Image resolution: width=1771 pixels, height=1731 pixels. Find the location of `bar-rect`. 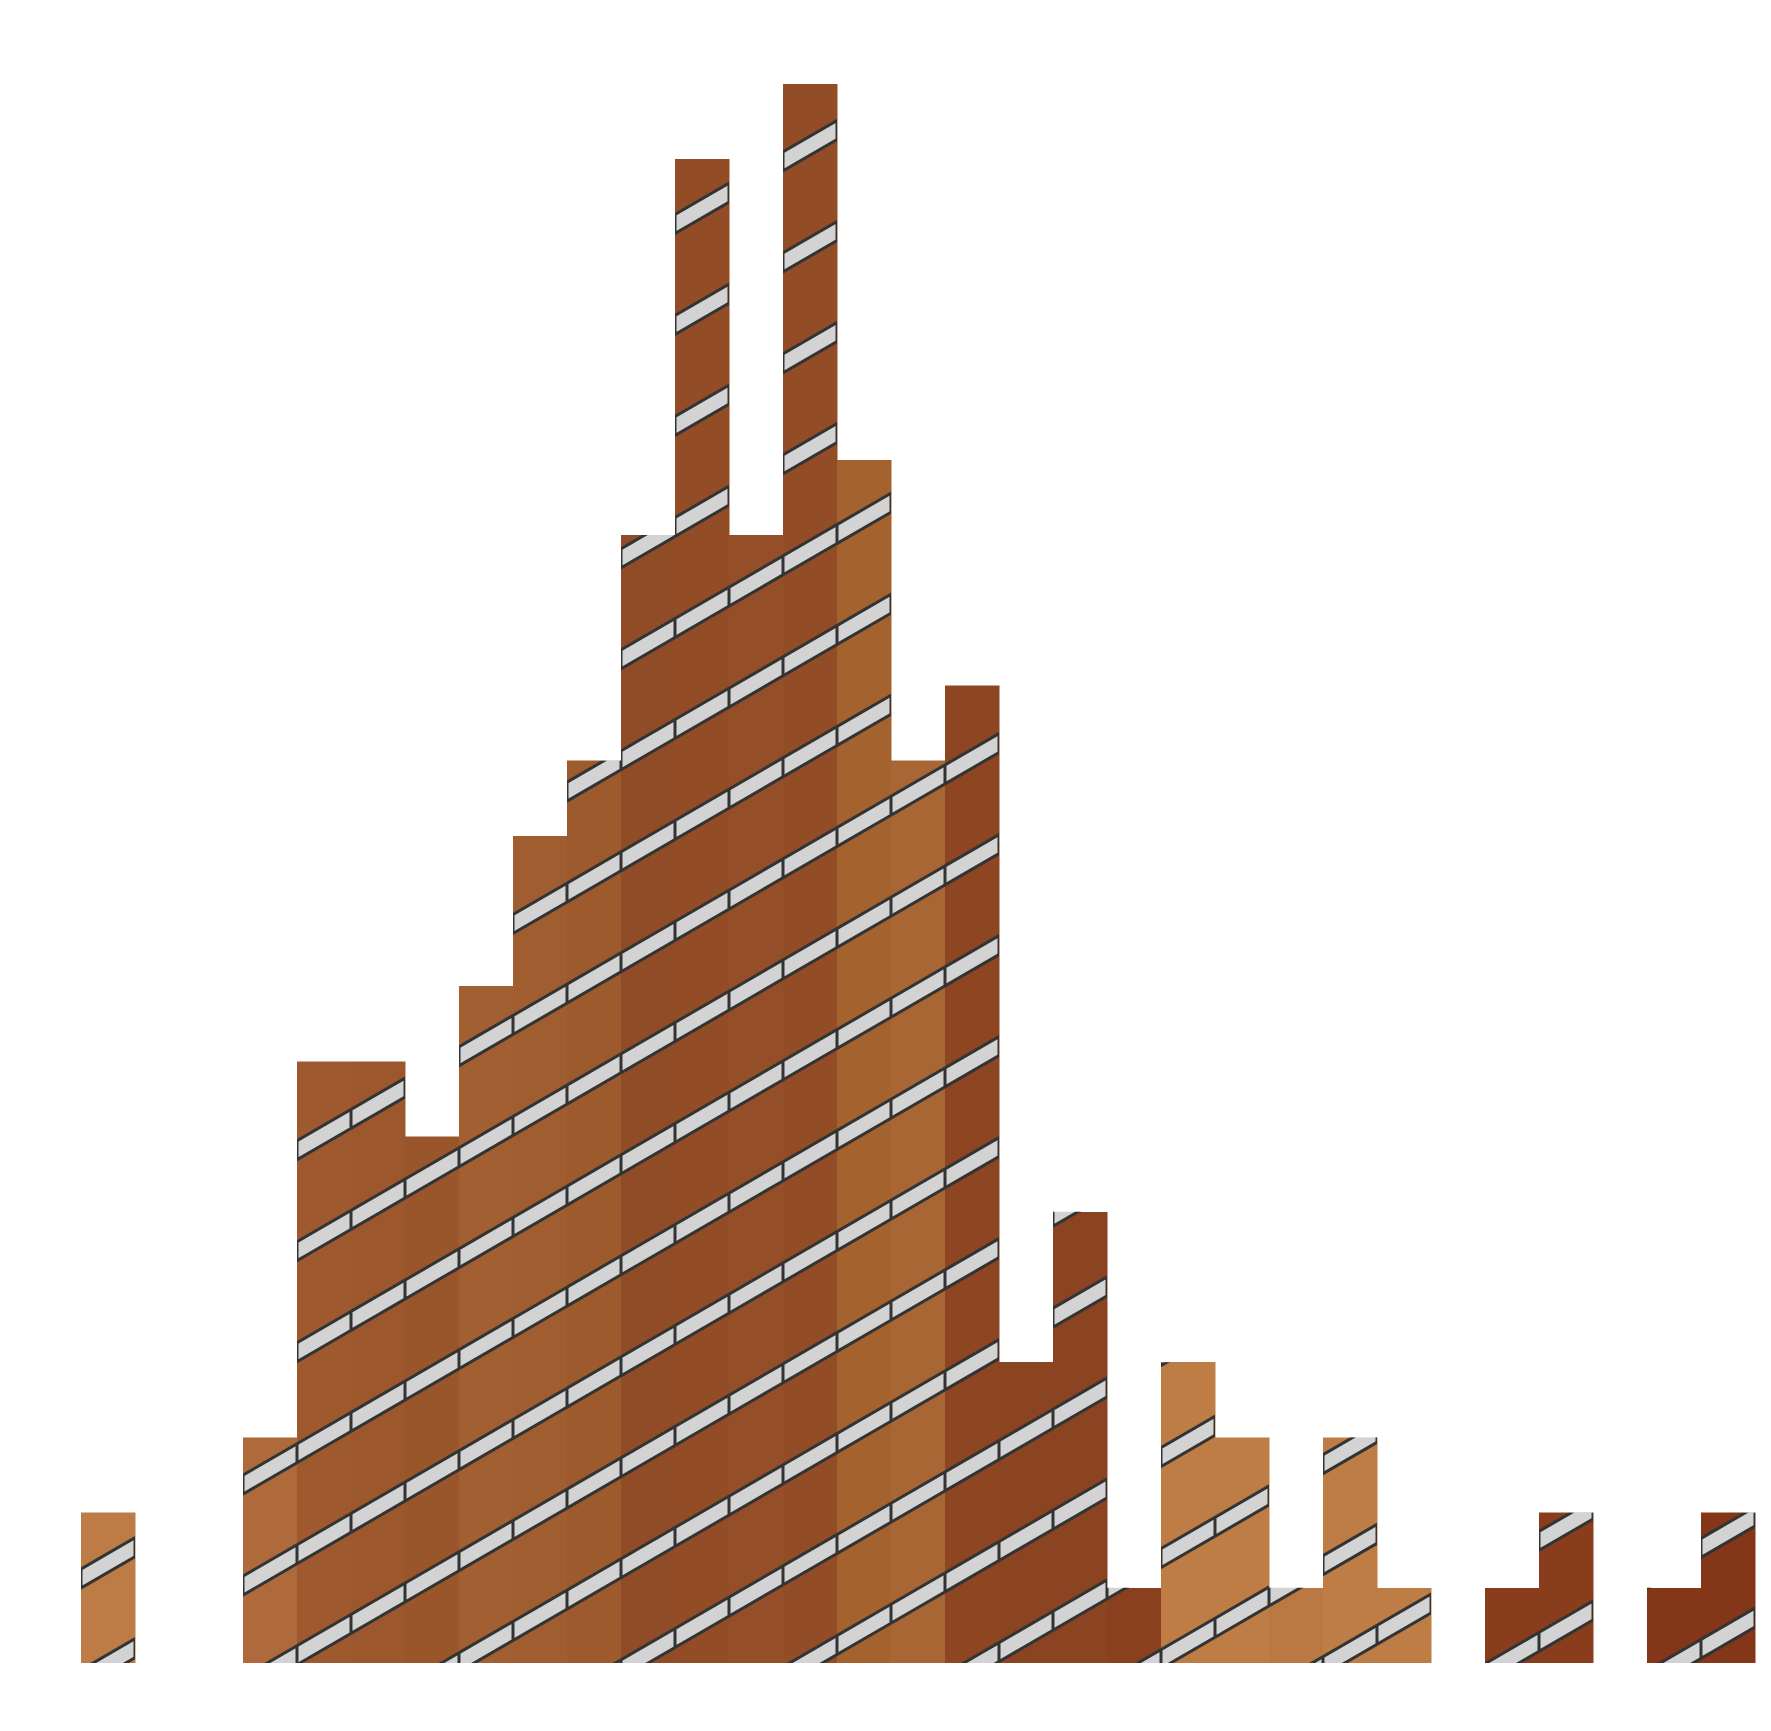

bar-rect is located at coordinates (1134, 1625).